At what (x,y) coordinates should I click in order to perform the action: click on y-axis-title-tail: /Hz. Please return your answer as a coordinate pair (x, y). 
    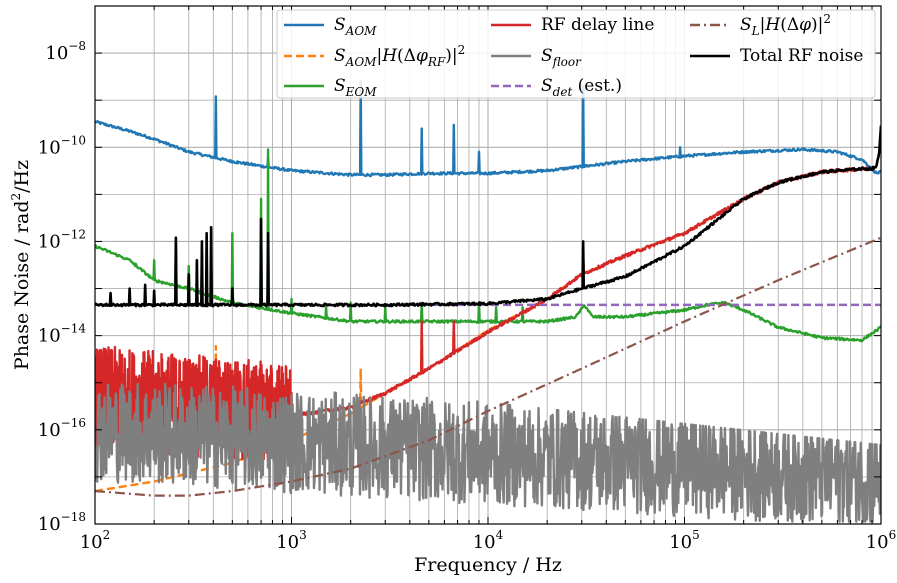
    Looking at the image, I should click on (22, 176).